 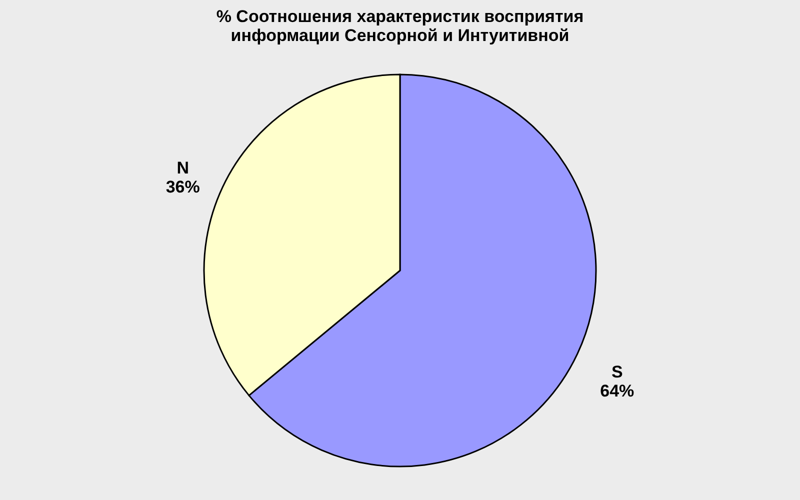 I want to click on data-label: 36%, so click(x=183, y=186).